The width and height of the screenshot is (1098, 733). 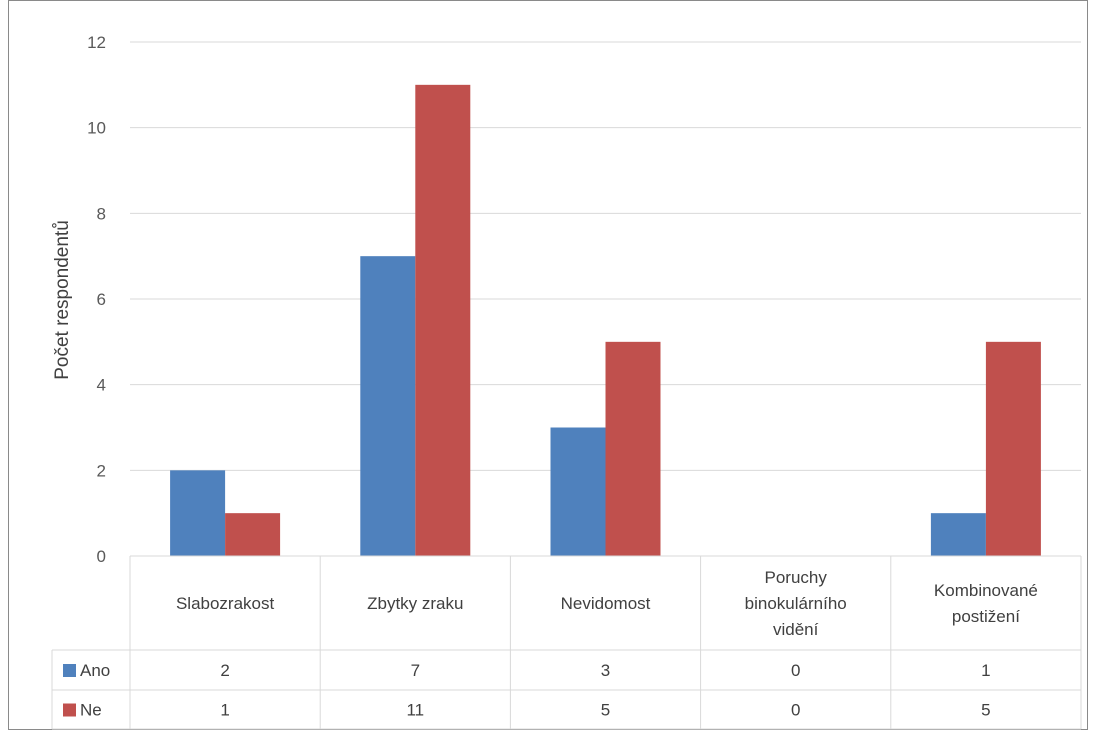 What do you see at coordinates (796, 629) in the screenshot?
I see `category-label: vidění` at bounding box center [796, 629].